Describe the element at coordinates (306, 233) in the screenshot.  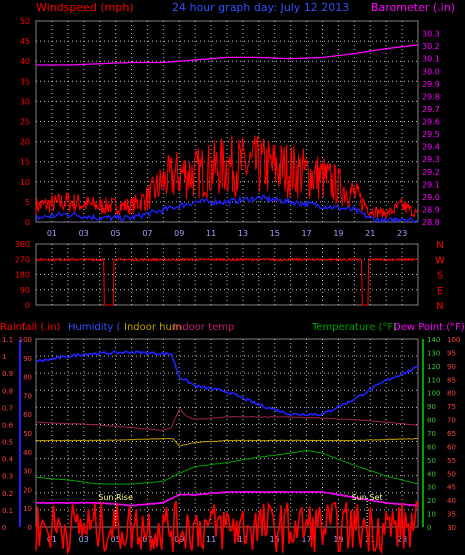
I see `wind-x-tick-label: 17` at that location.